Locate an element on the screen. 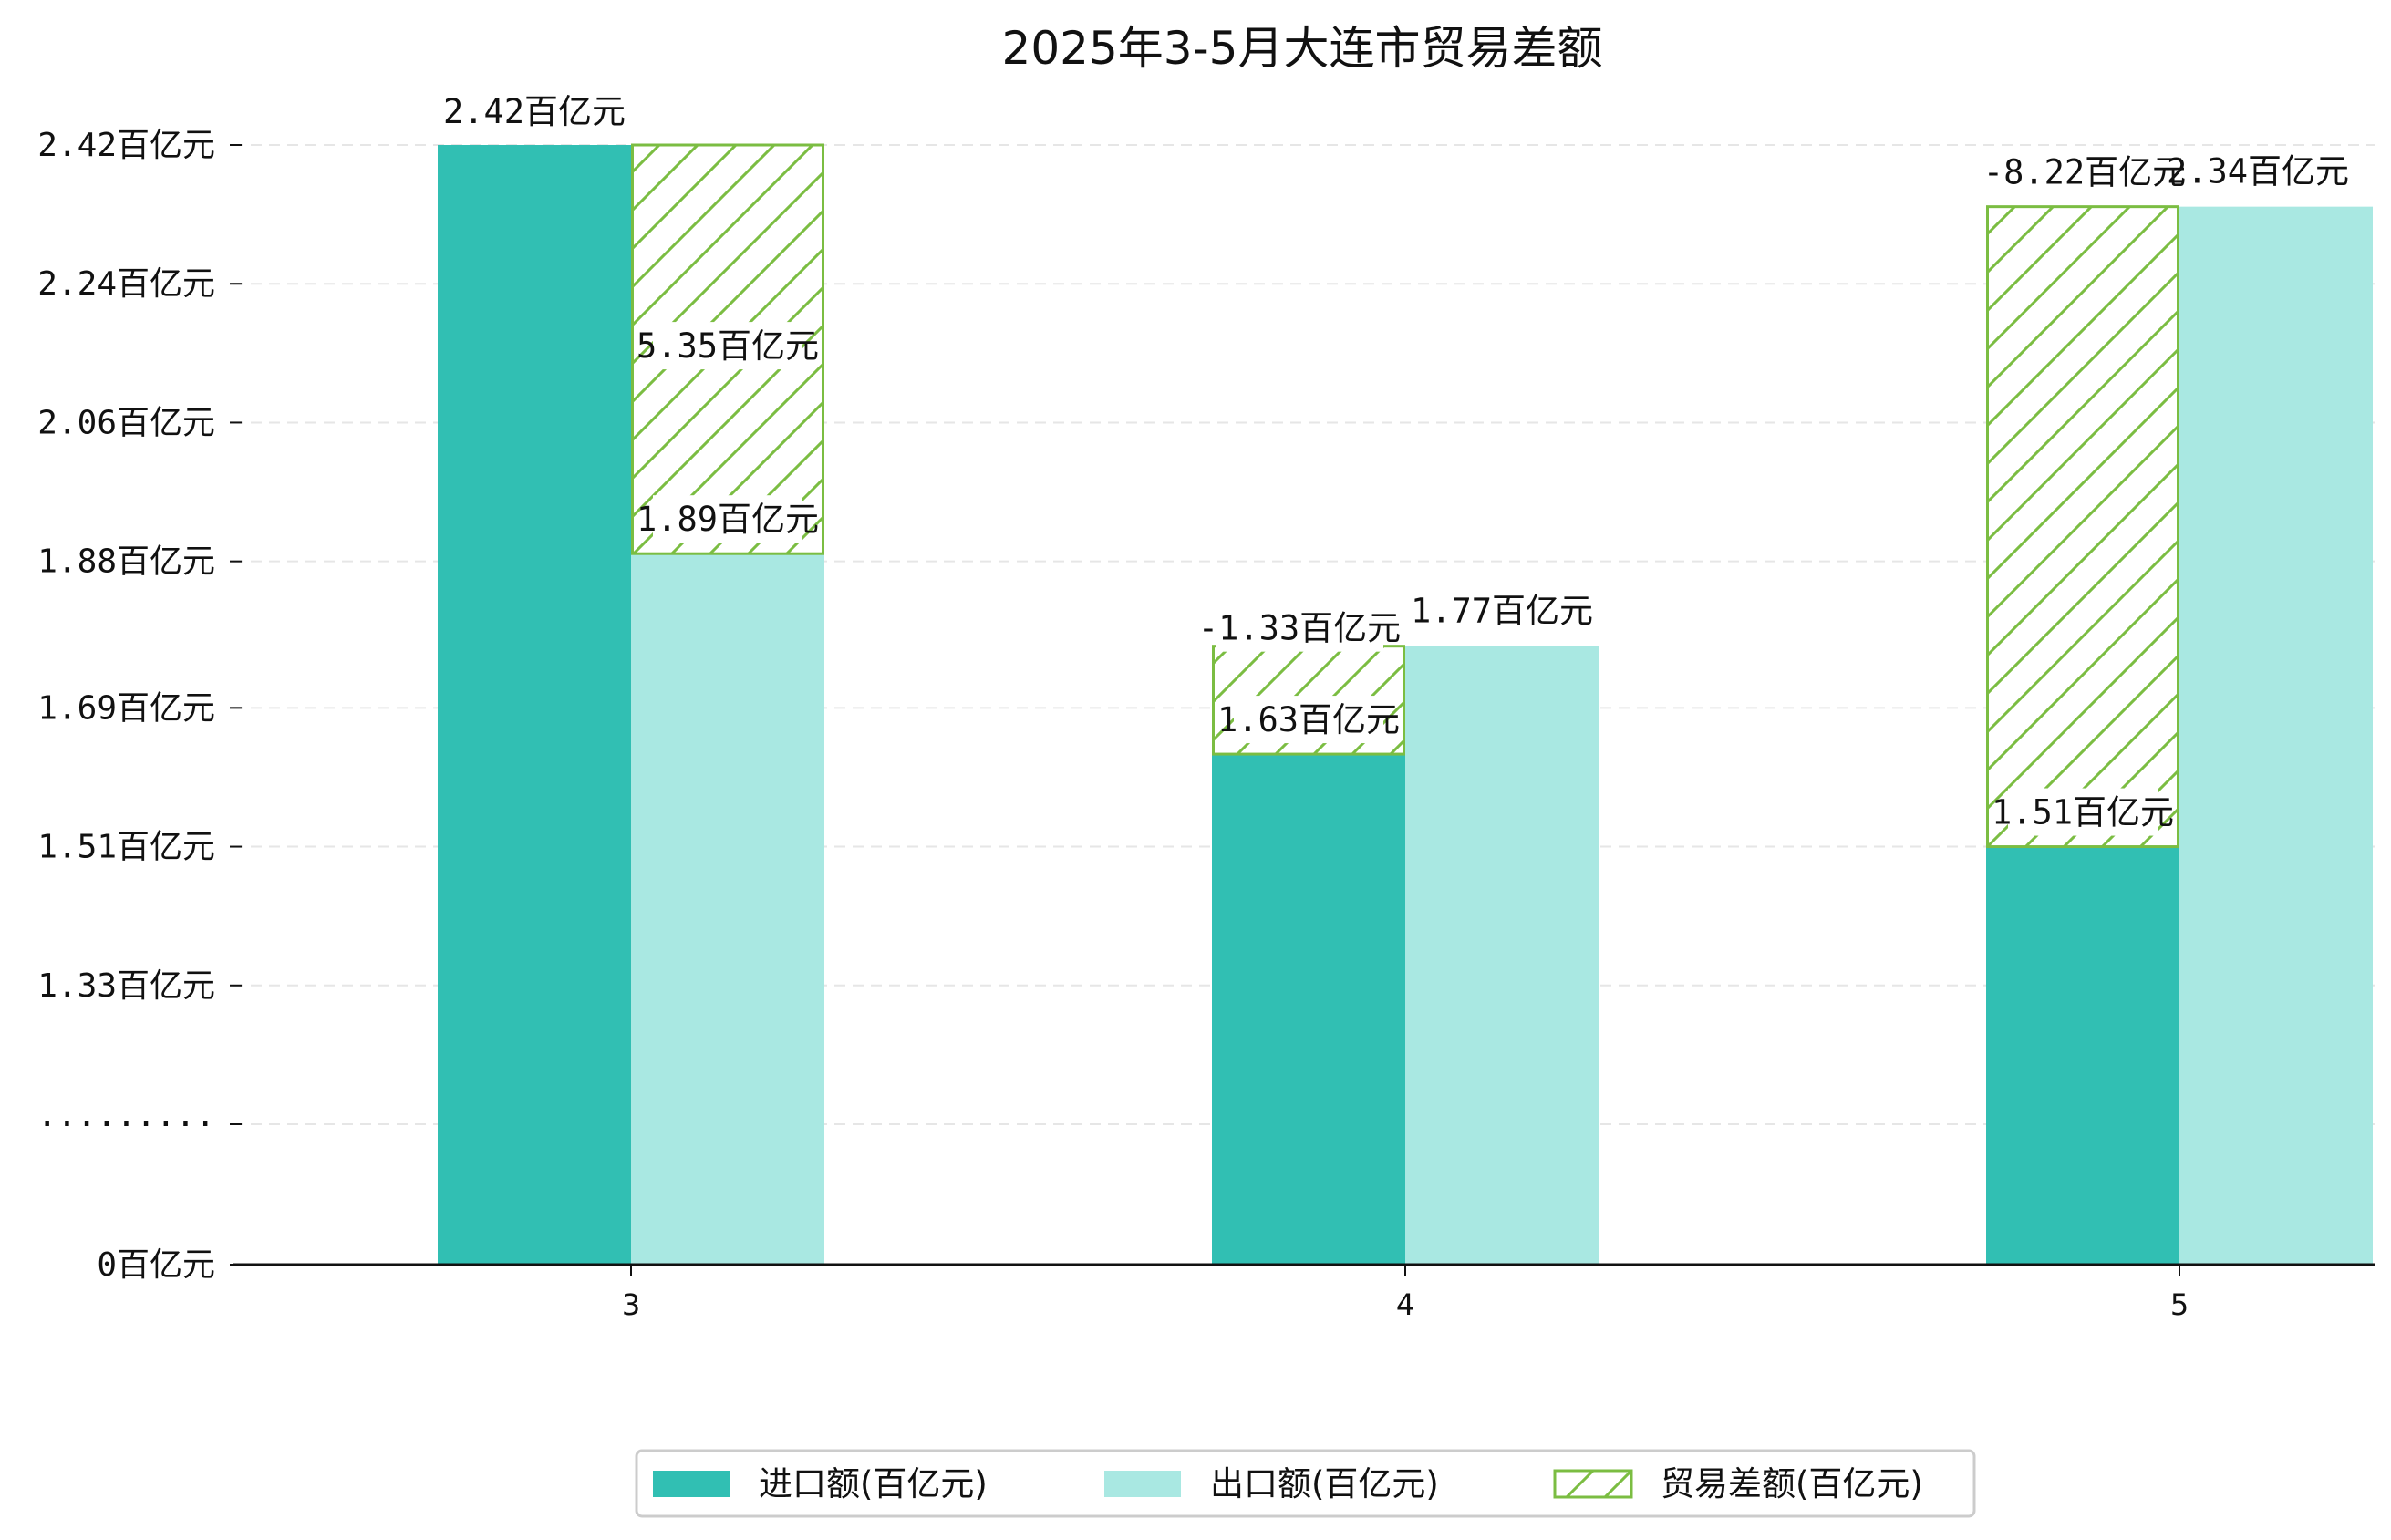 The height and width of the screenshot is (1540, 2391). x-tick-label: 5 is located at coordinates (2180, 1304).